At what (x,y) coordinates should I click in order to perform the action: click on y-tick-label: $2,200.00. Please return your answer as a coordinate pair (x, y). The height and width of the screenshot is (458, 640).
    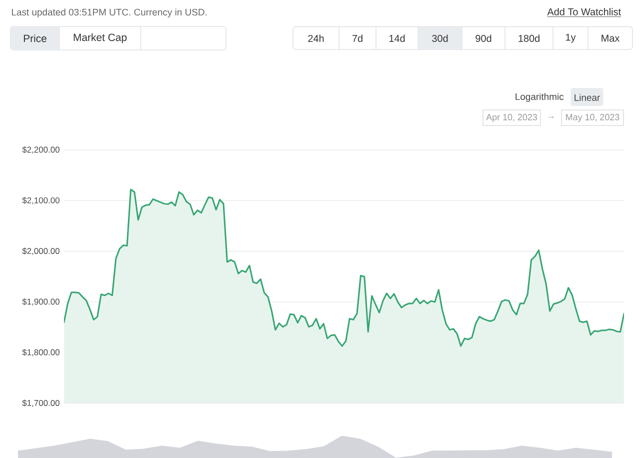
    Looking at the image, I should click on (41, 150).